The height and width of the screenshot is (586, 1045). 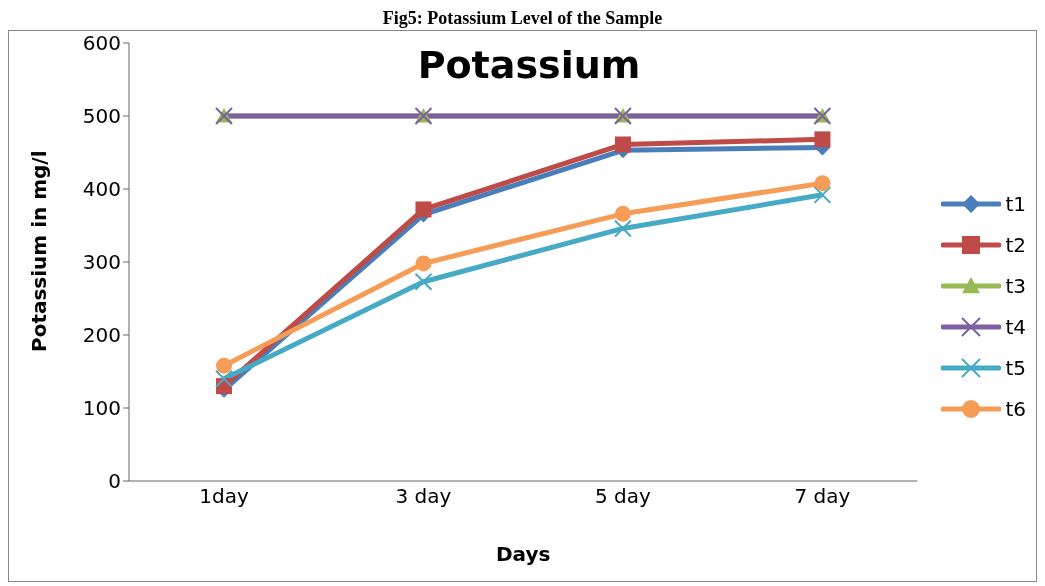 What do you see at coordinates (101, 43) in the screenshot?
I see `y-tick-label: 600` at bounding box center [101, 43].